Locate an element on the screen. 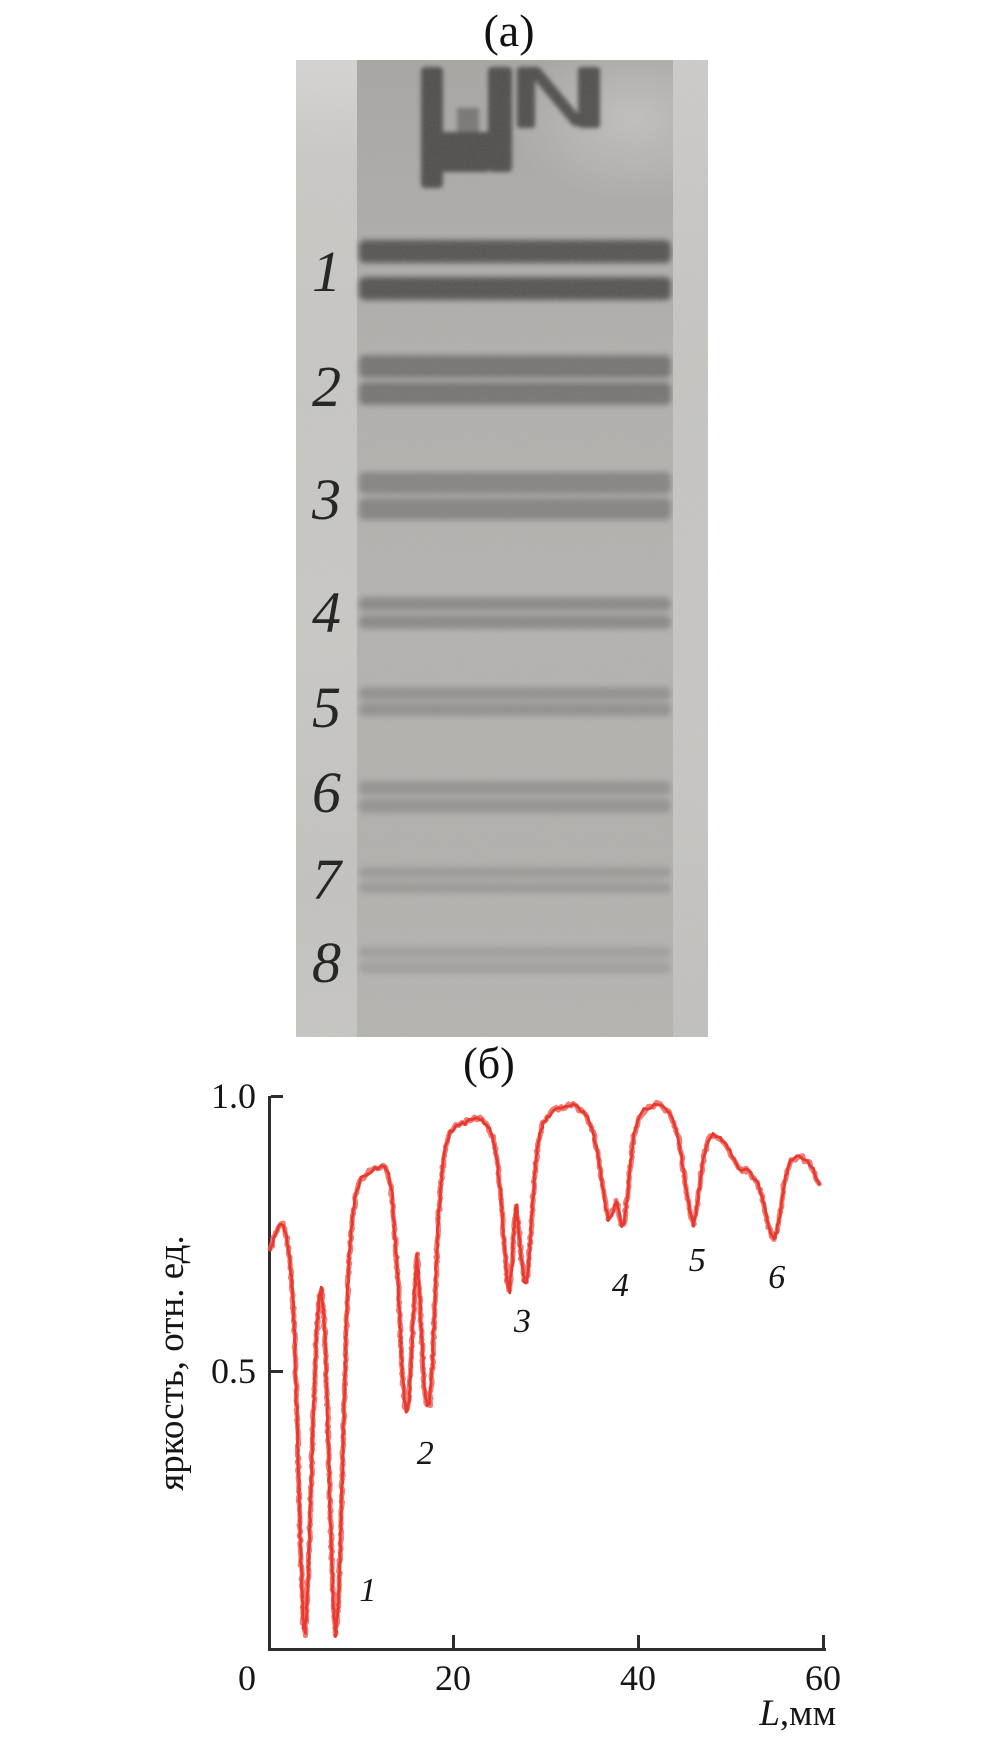 The image size is (1004, 1742). x-tick-label-0: 0 is located at coordinates (247, 1678).